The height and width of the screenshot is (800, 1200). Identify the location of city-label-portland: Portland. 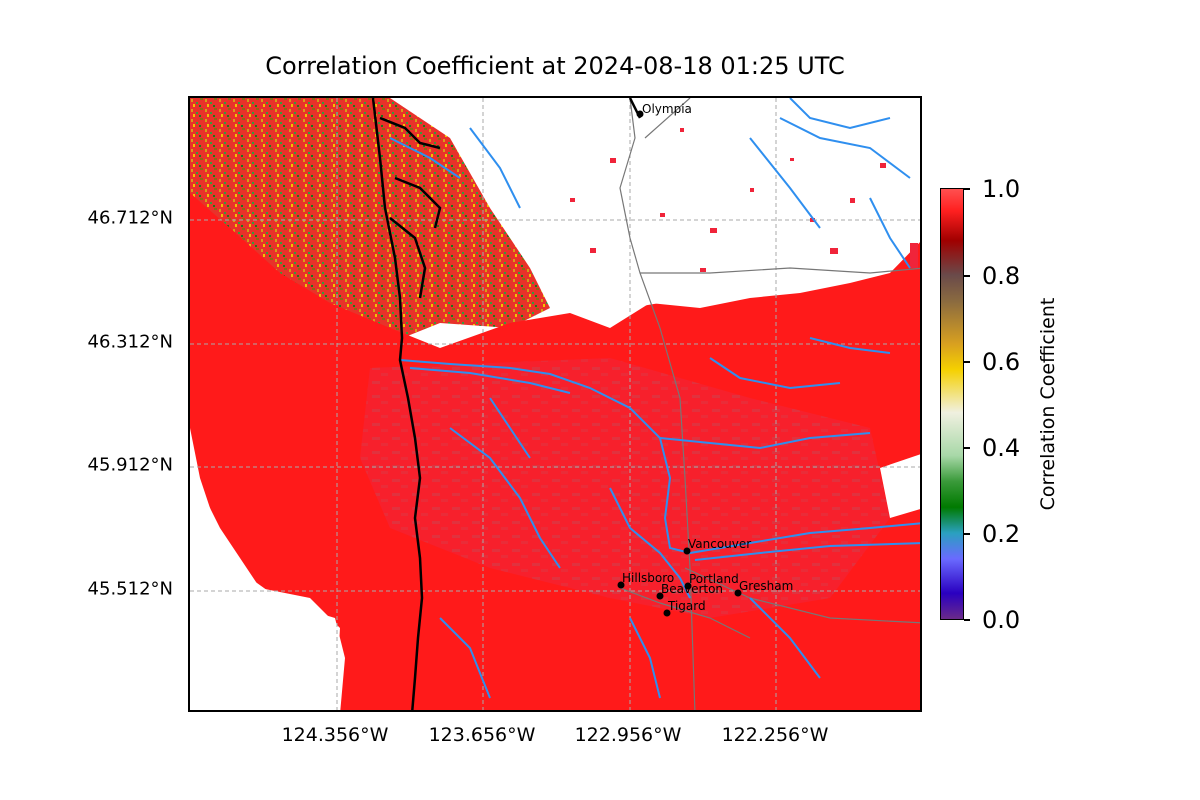
(714, 579).